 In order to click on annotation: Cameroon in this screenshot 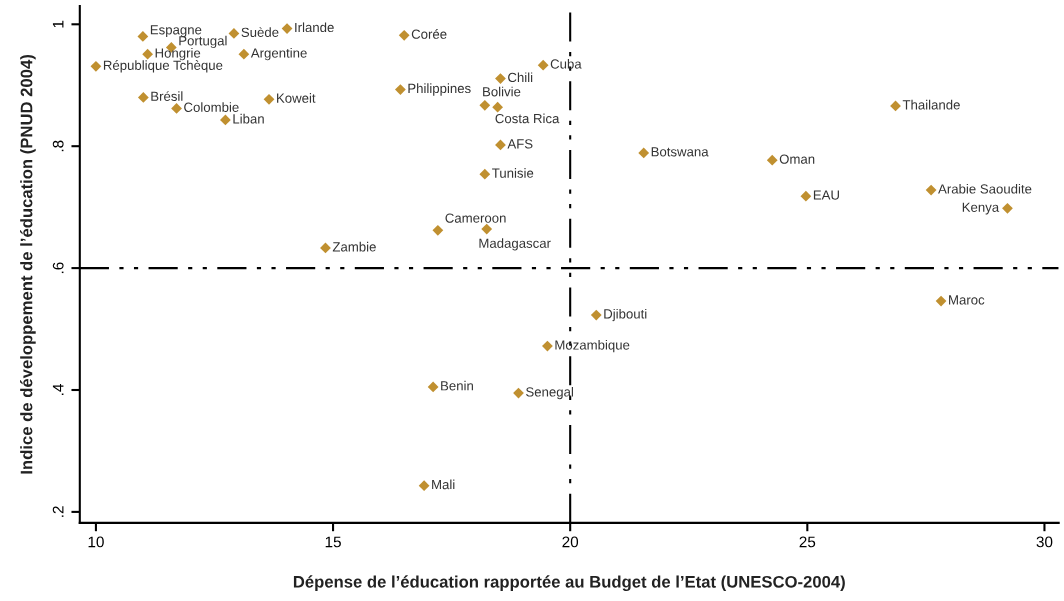, I will do `click(475, 218)`.